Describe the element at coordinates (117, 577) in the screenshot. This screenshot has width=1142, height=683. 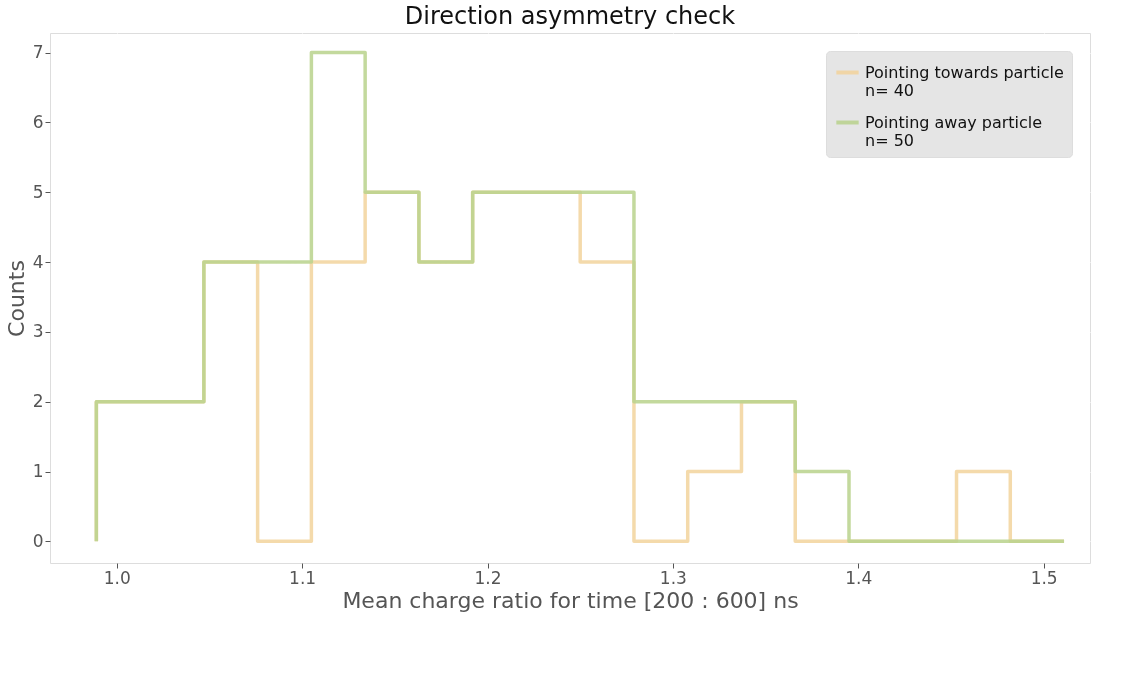
I see `x-tick-label: 1.0` at that location.